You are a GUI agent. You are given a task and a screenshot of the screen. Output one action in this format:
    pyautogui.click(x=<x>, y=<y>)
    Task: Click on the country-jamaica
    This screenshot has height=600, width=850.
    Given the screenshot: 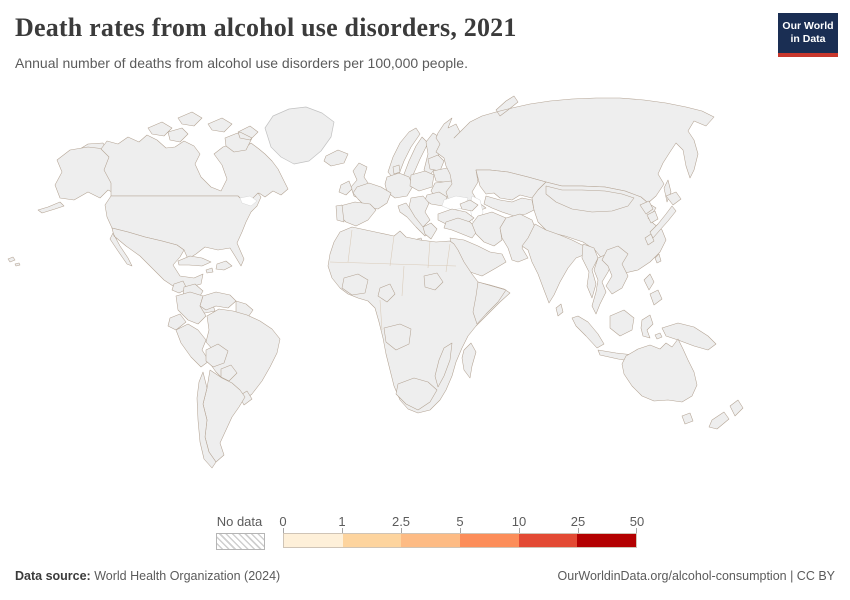 What is the action you would take?
    pyautogui.click(x=209, y=270)
    